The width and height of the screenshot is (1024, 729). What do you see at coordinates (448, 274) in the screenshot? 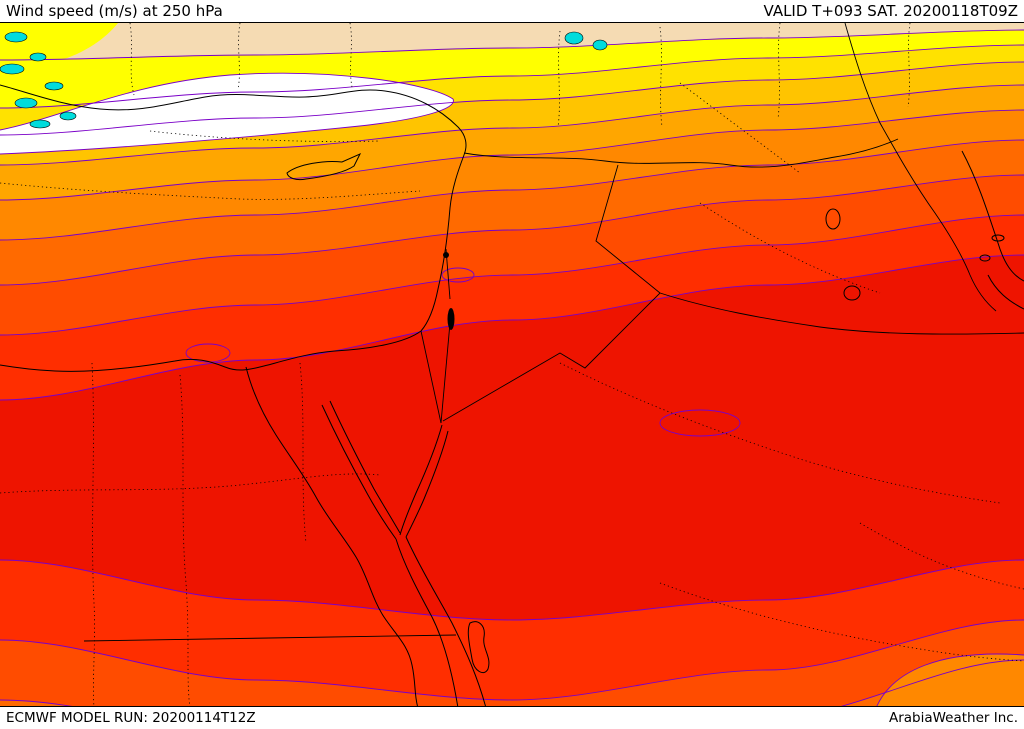
I see `jordan-river-border` at bounding box center [448, 274].